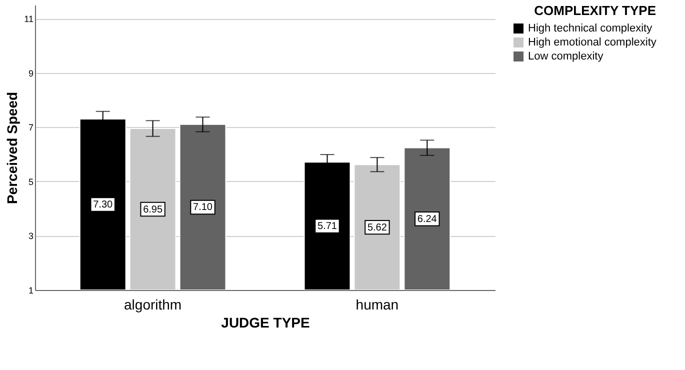  What do you see at coordinates (566, 56) in the screenshot?
I see `legend-label: Low complexity` at bounding box center [566, 56].